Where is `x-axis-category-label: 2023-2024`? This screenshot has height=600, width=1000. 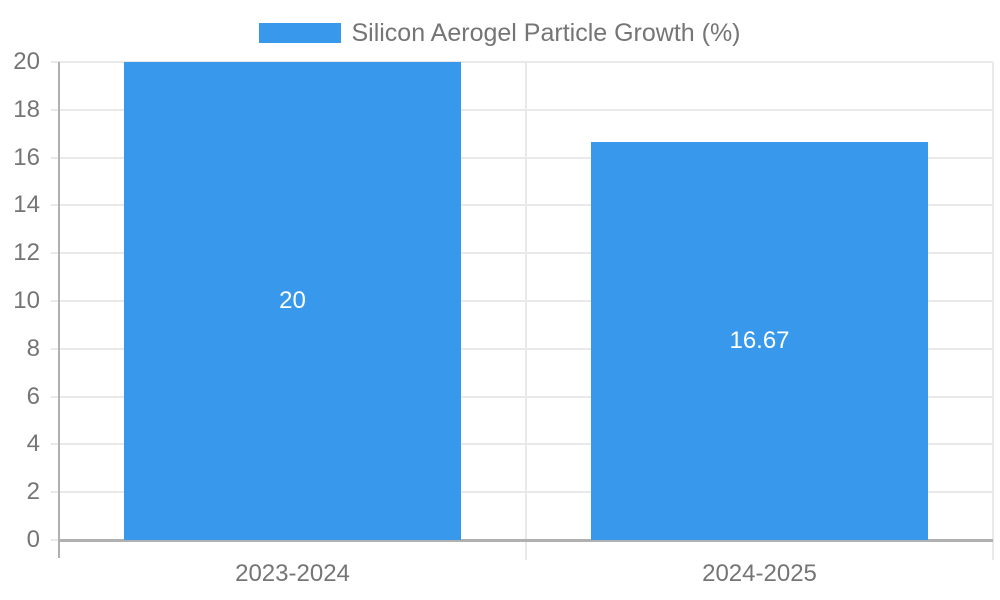 x-axis-category-label: 2023-2024 is located at coordinates (292, 573).